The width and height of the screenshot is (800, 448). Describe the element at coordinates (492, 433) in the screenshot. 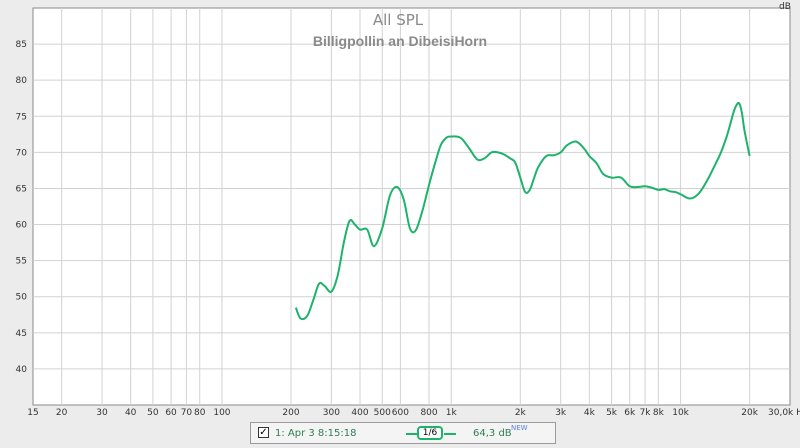

I see `series-average-value: 64,3 dB` at that location.